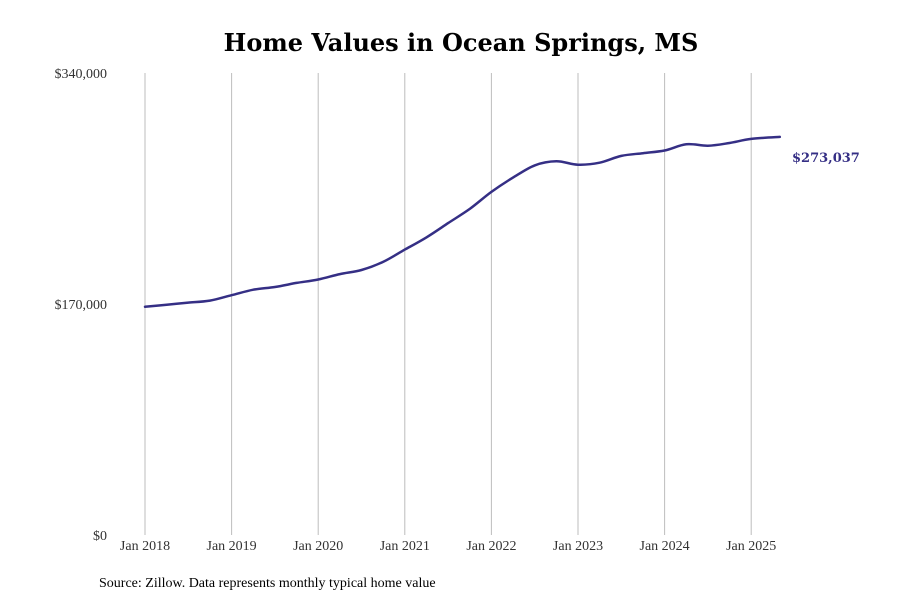  Describe the element at coordinates (491, 546) in the screenshot. I see `x-tick-label: Jan 2022` at that location.